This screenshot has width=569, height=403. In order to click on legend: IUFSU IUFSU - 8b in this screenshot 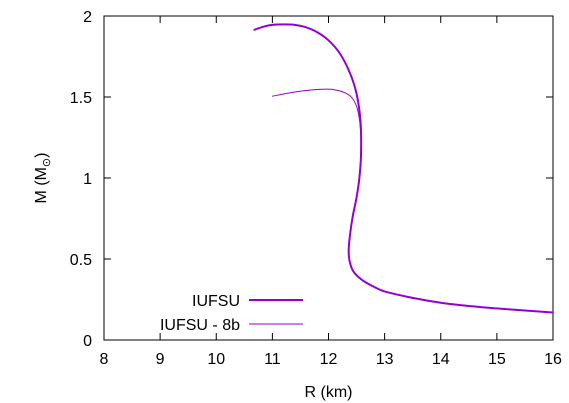, I will do `click(231, 313)`.